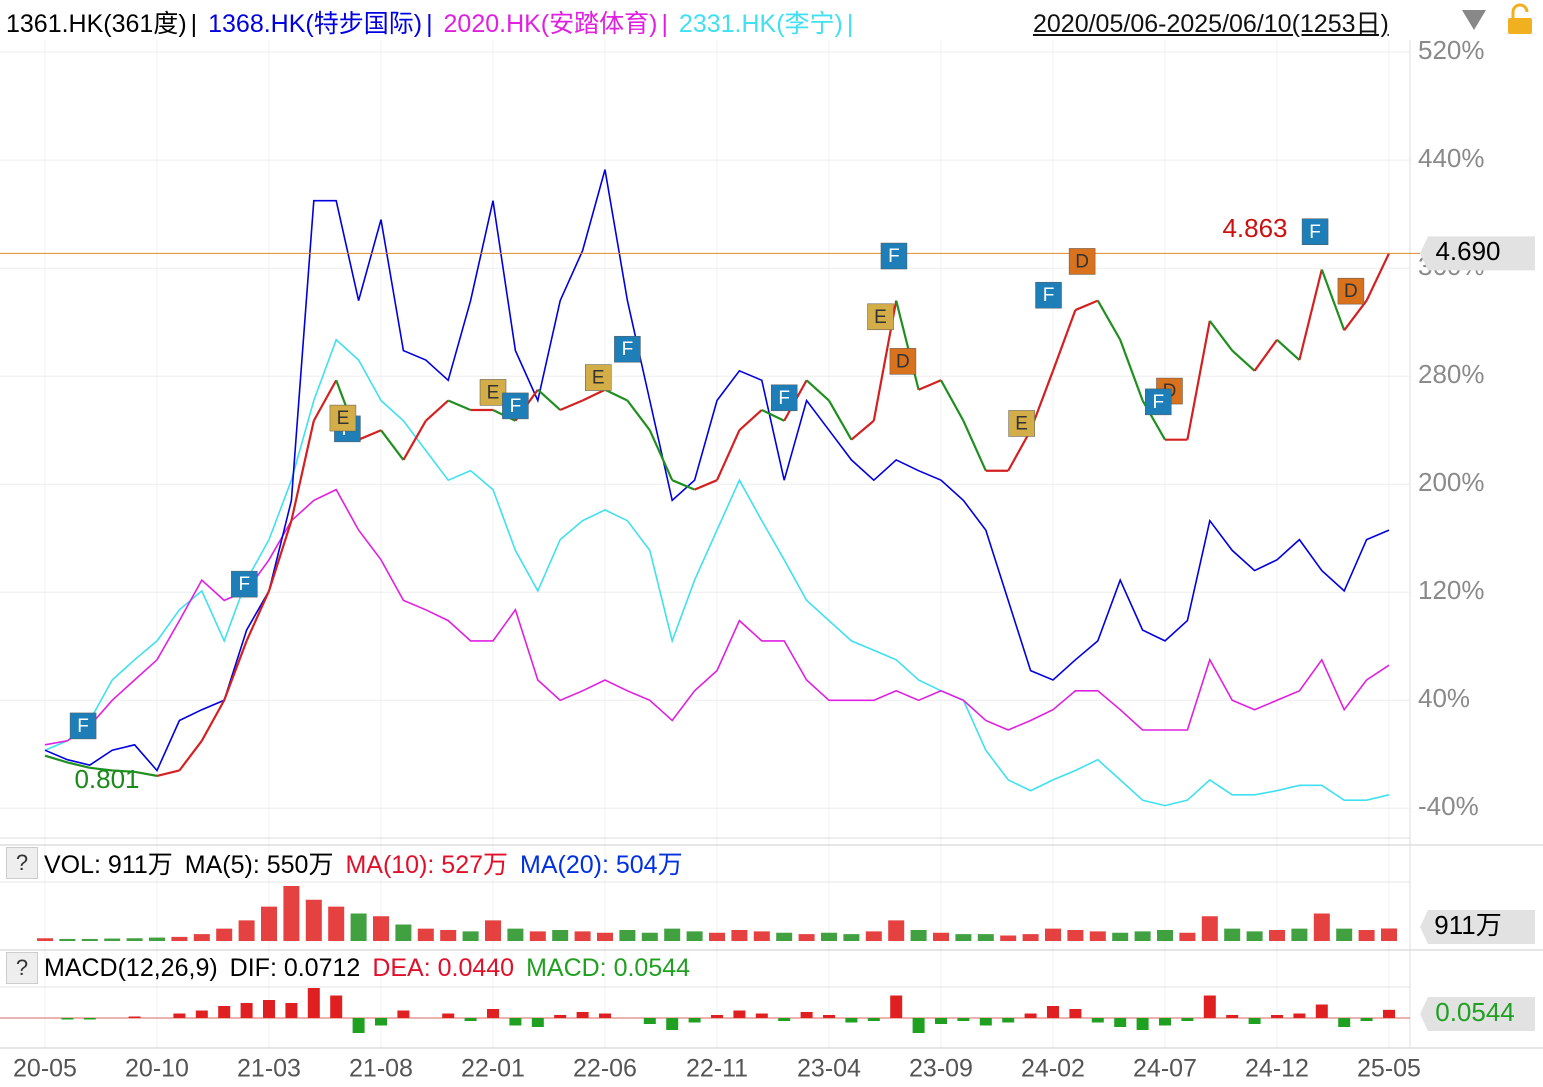  What do you see at coordinates (1474, 20) in the screenshot?
I see `dropdown-icon` at bounding box center [1474, 20].